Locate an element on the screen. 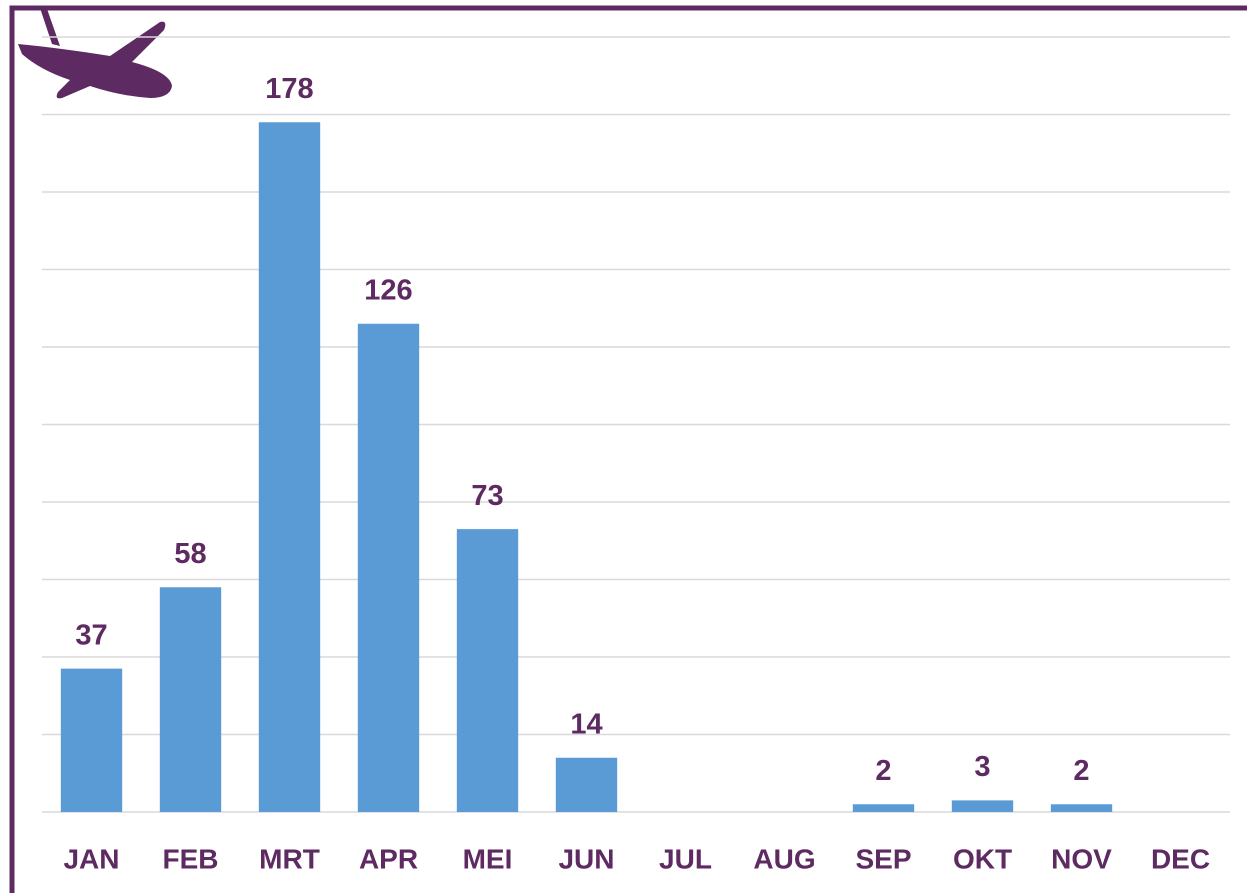 The height and width of the screenshot is (893, 1247). x-tick-label: AUG is located at coordinates (784, 858).